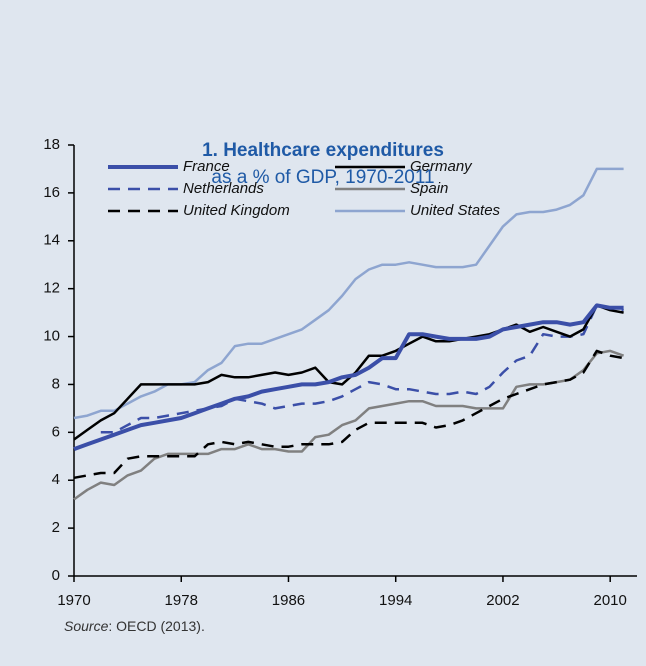 The image size is (646, 666). Describe the element at coordinates (322, 177) in the screenshot. I see `chart-subtitle: as a % of GDP, 1970-2011` at that location.